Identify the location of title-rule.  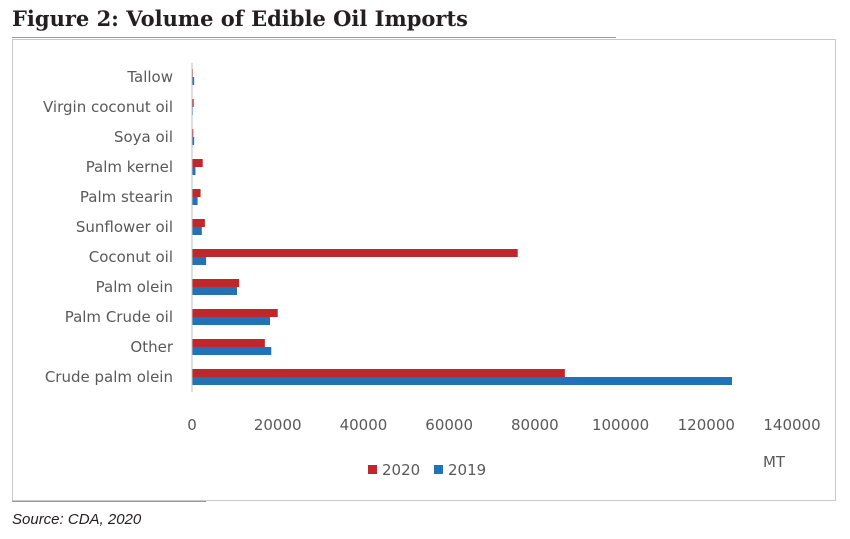
(314, 37).